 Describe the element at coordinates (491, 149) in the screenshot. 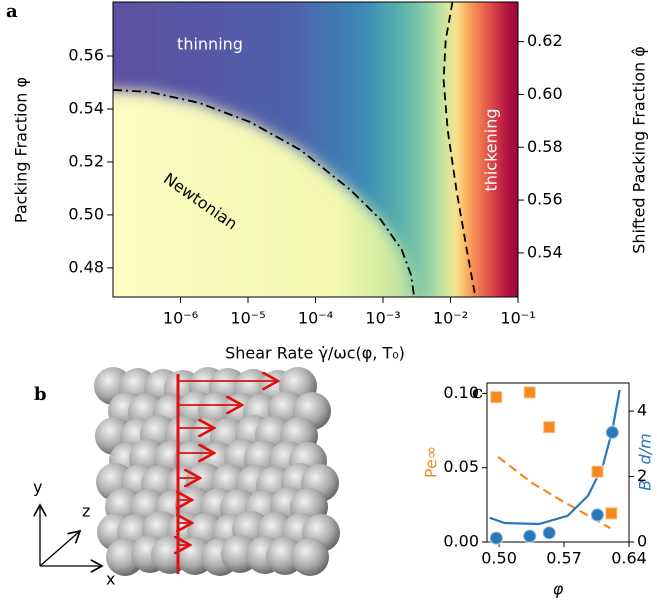

I see `annotation: thickening` at that location.